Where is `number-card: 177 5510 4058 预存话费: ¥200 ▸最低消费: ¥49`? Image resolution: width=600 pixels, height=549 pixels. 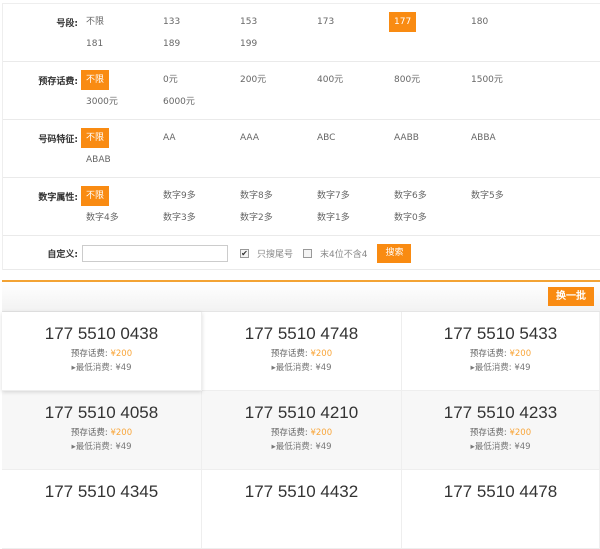 number-card: 177 5510 4058 预存话费: ¥200 ▸最低消费: ¥49 is located at coordinates (102, 430).